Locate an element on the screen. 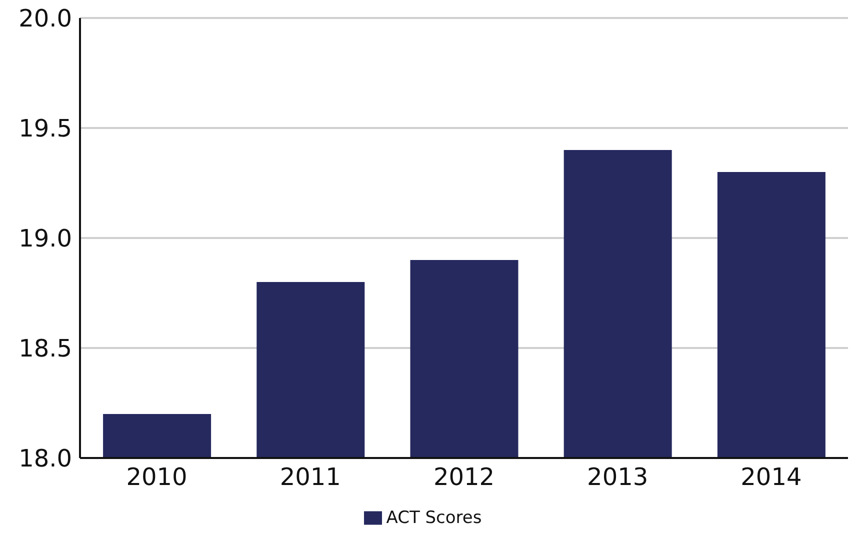  legend-label: ACT Scores is located at coordinates (434, 518).